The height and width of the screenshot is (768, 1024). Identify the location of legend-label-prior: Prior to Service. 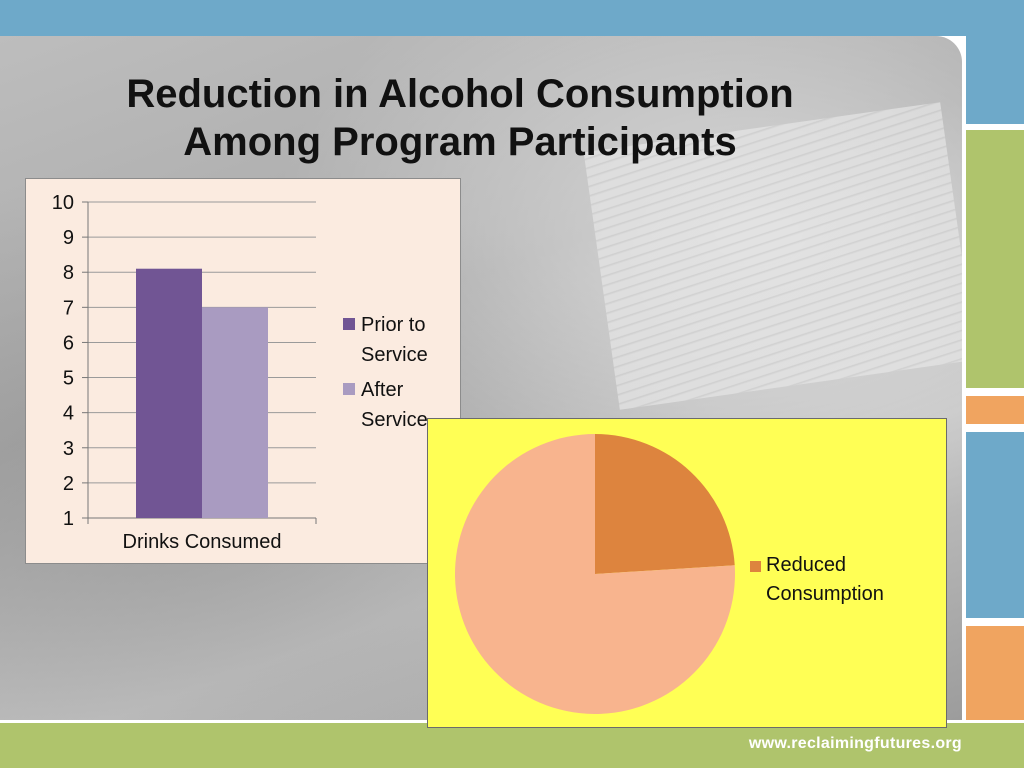
(394, 340).